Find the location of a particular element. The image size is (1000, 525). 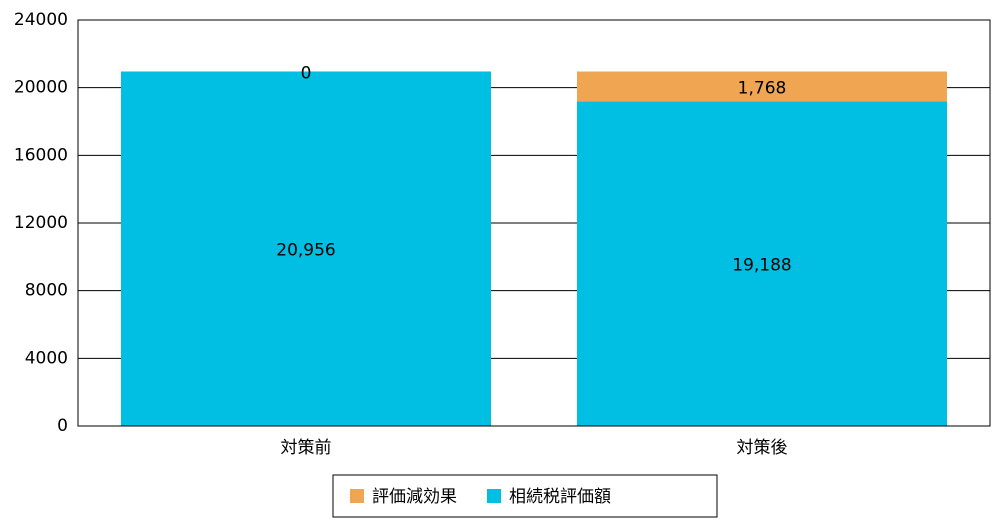

legend-label: 評価減効果 is located at coordinates (414, 497).